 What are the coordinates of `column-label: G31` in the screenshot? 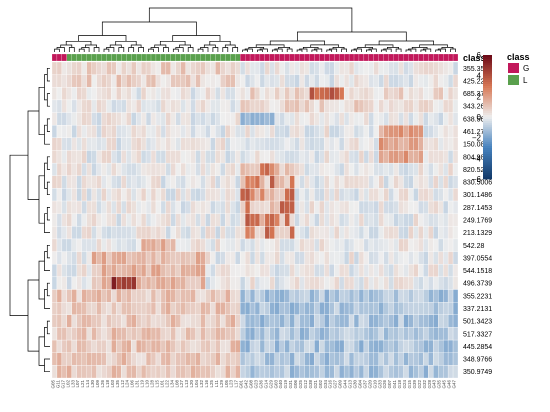 It's located at (290, 384).